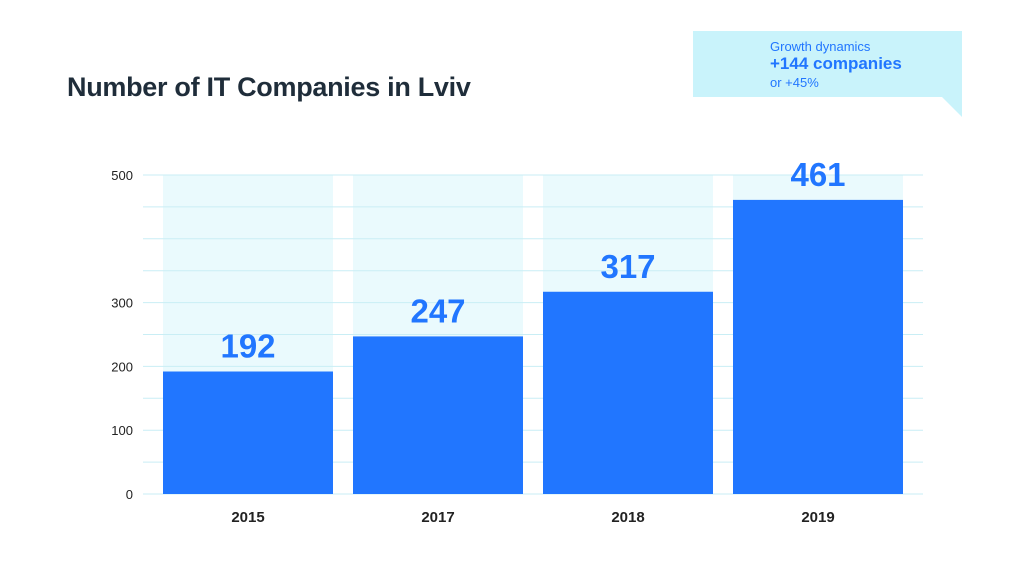 Image resolution: width=1032 pixels, height=577 pixels. Describe the element at coordinates (247, 346) in the screenshot. I see `data-label: 192` at that location.